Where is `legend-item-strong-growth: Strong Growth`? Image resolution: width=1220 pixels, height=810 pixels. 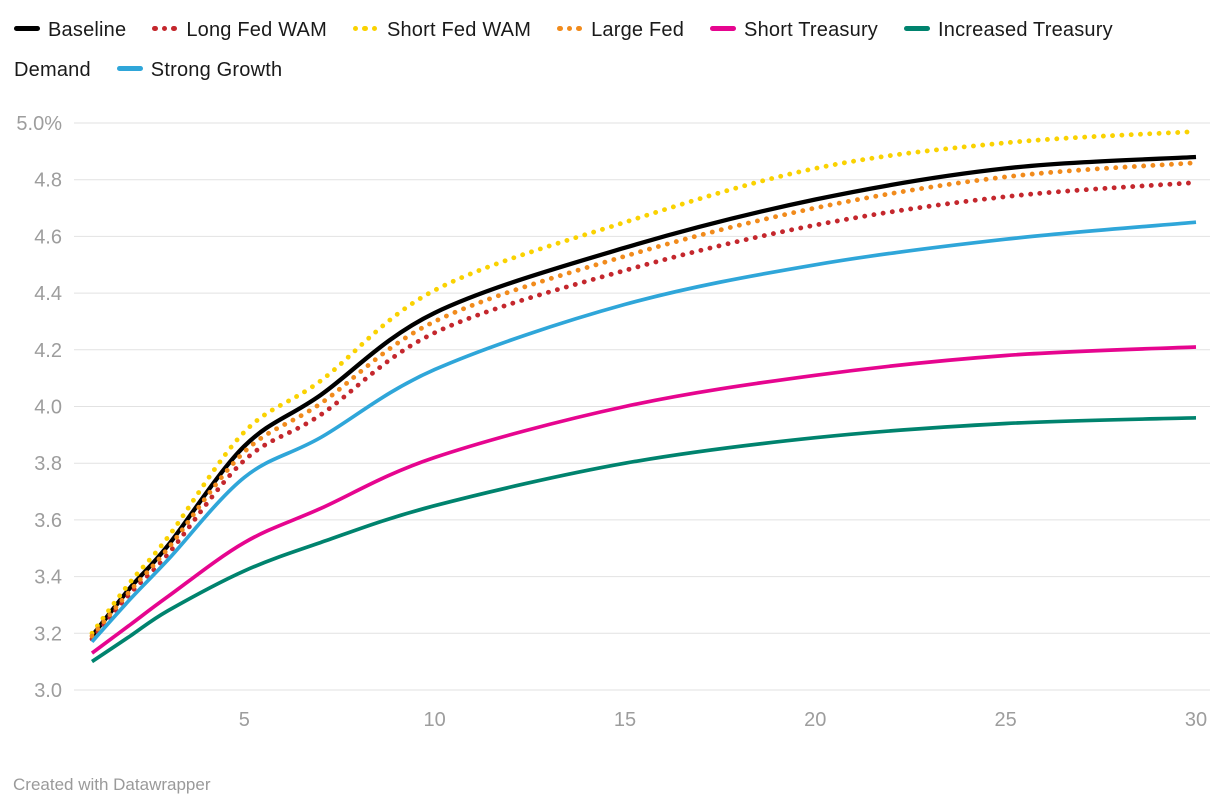 legend-item-strong-growth: Strong Growth is located at coordinates (199, 70).